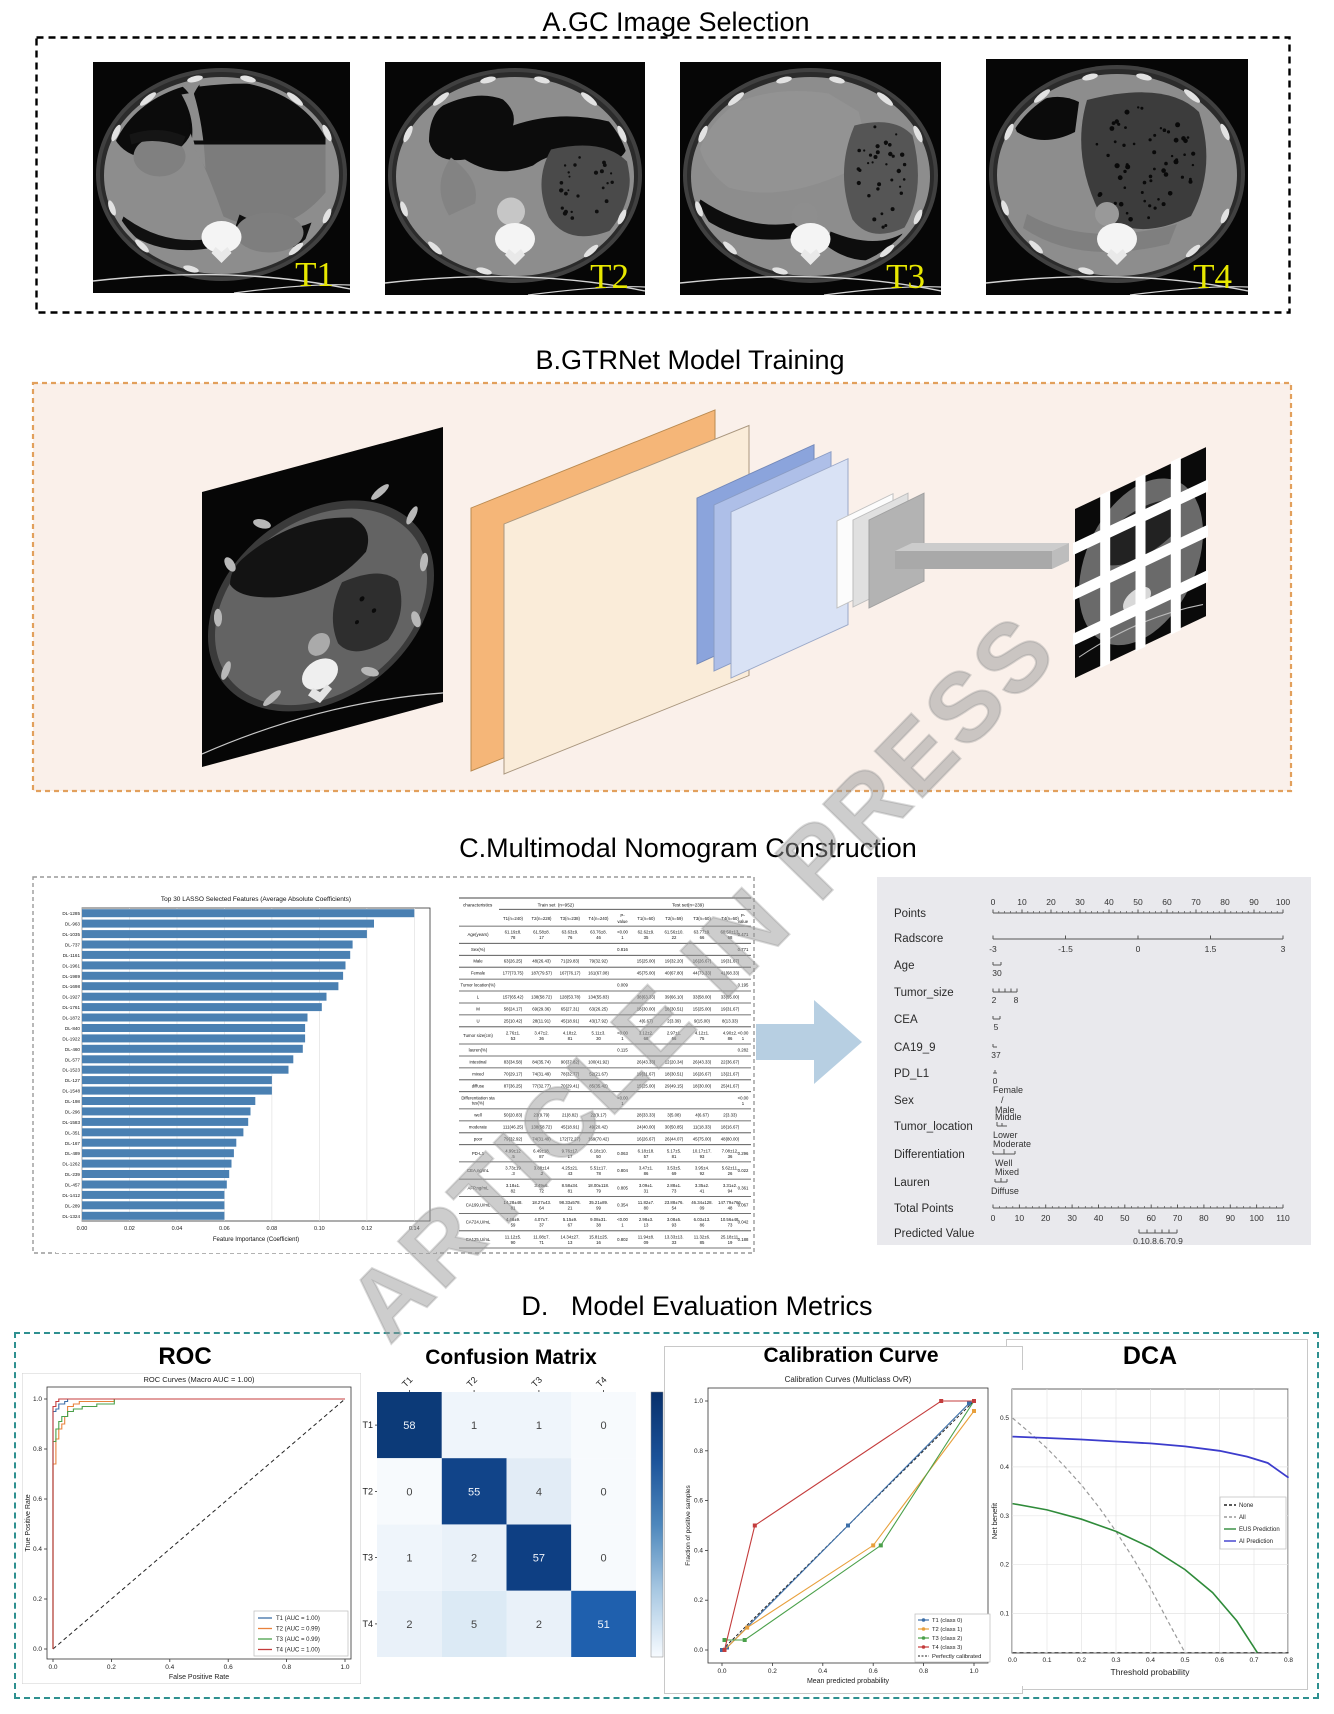  I want to click on svg-text: T4 (class 3), so click(947, 1648).